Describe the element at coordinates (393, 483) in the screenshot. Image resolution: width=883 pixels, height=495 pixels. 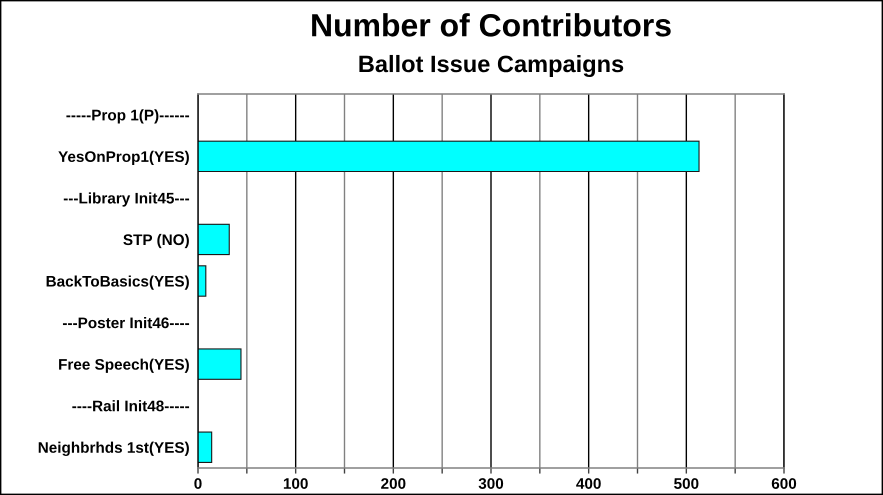
I see `x-tick-label: 200` at that location.